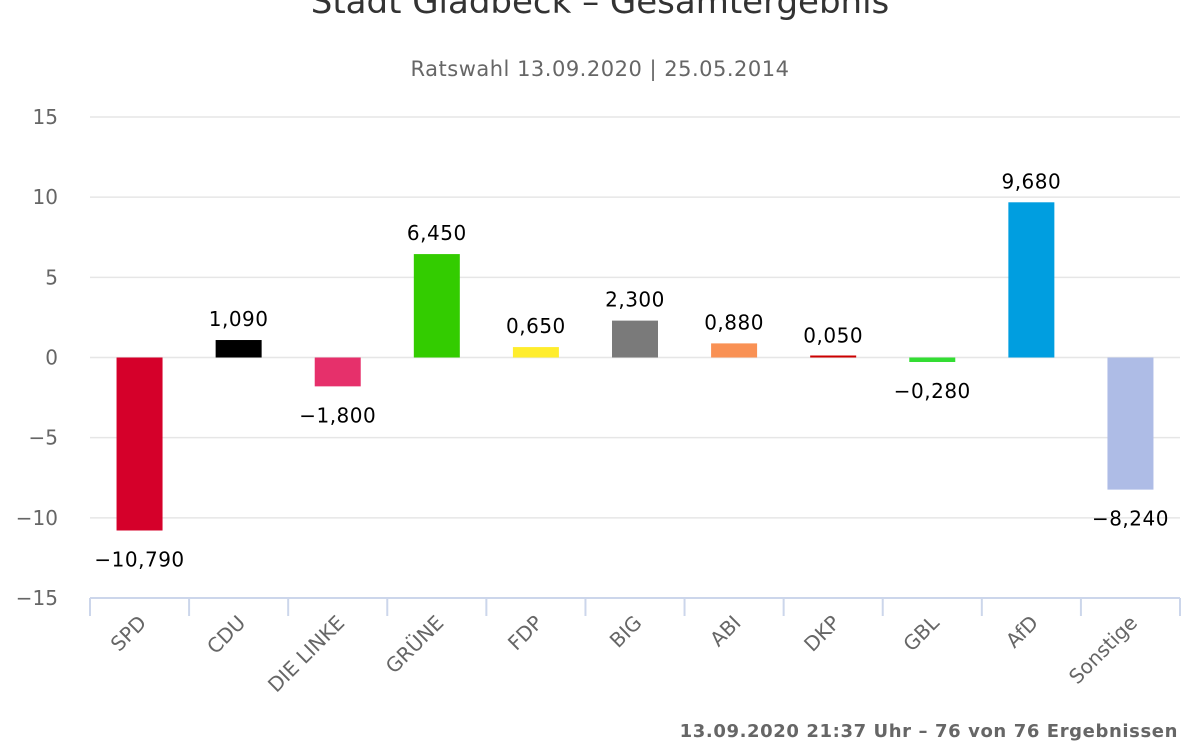  Describe the element at coordinates (436, 306) in the screenshot. I see `bar-gruene` at that location.